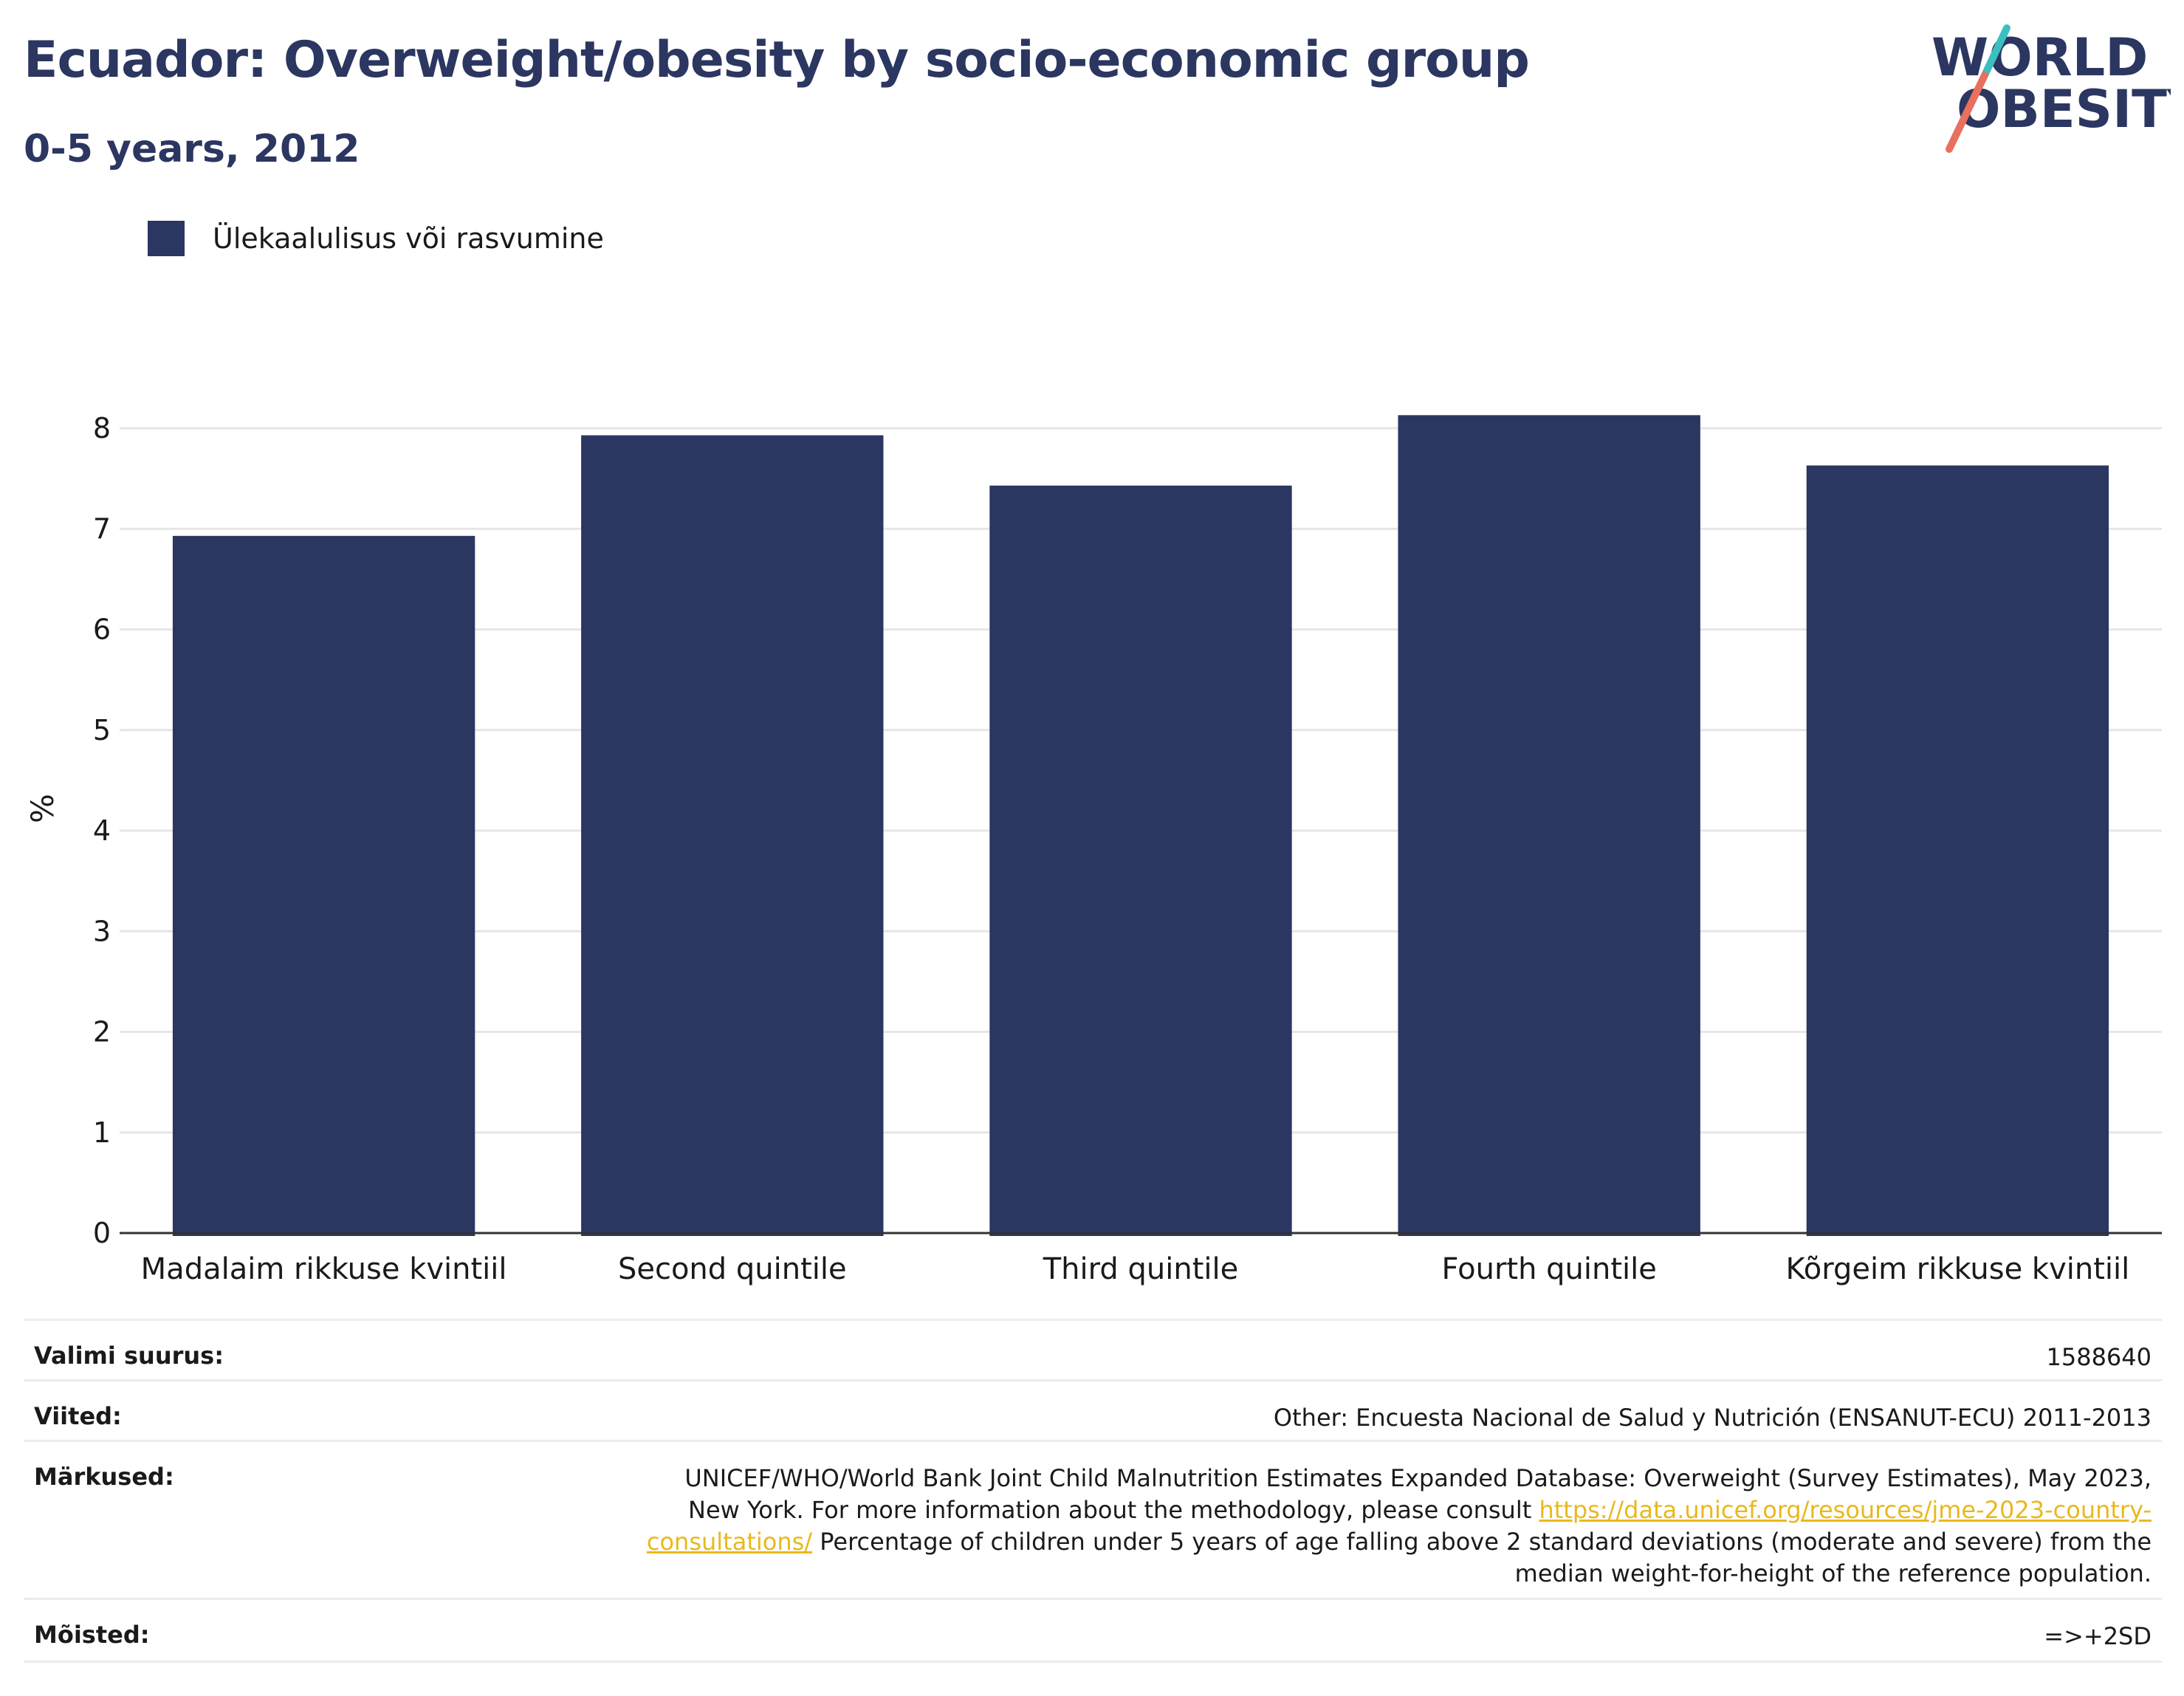 This screenshot has width=2184, height=1696. Describe the element at coordinates (2040, 57) in the screenshot. I see `logo-line-1: WORLD` at that location.